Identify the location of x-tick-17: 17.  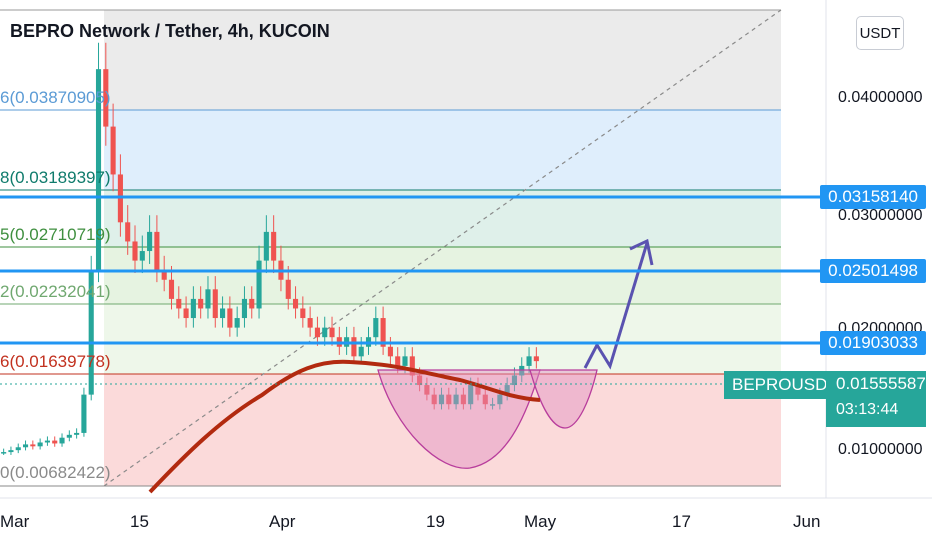
(681, 521).